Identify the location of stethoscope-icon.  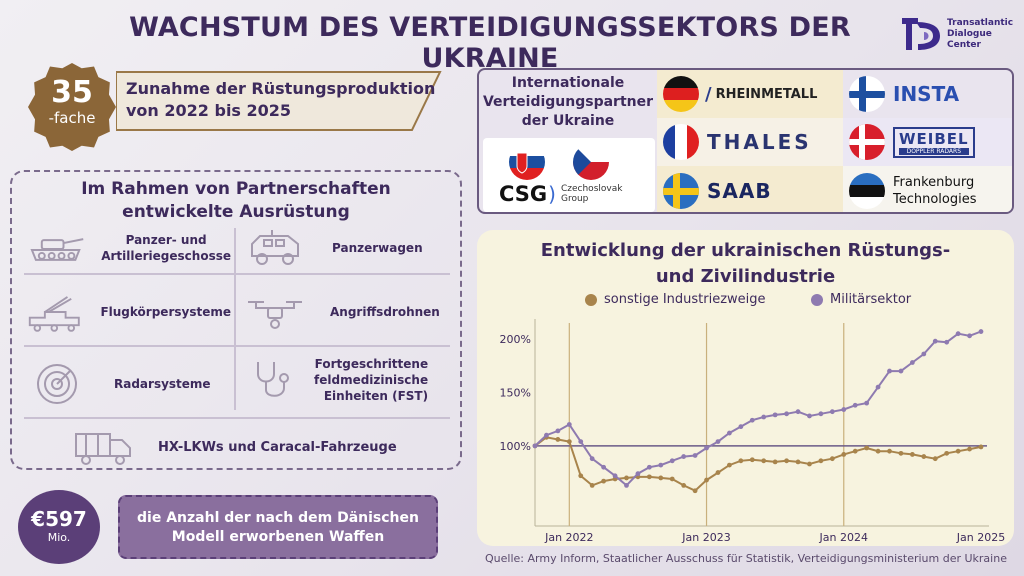
(273, 379).